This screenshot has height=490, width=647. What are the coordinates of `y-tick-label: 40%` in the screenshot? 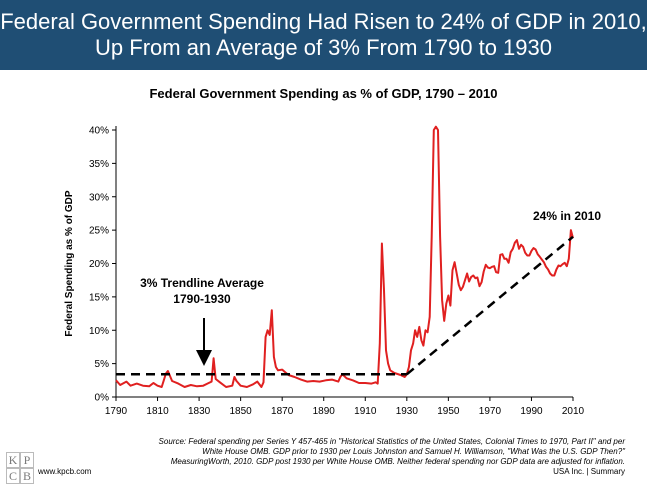 It's located at (99, 131).